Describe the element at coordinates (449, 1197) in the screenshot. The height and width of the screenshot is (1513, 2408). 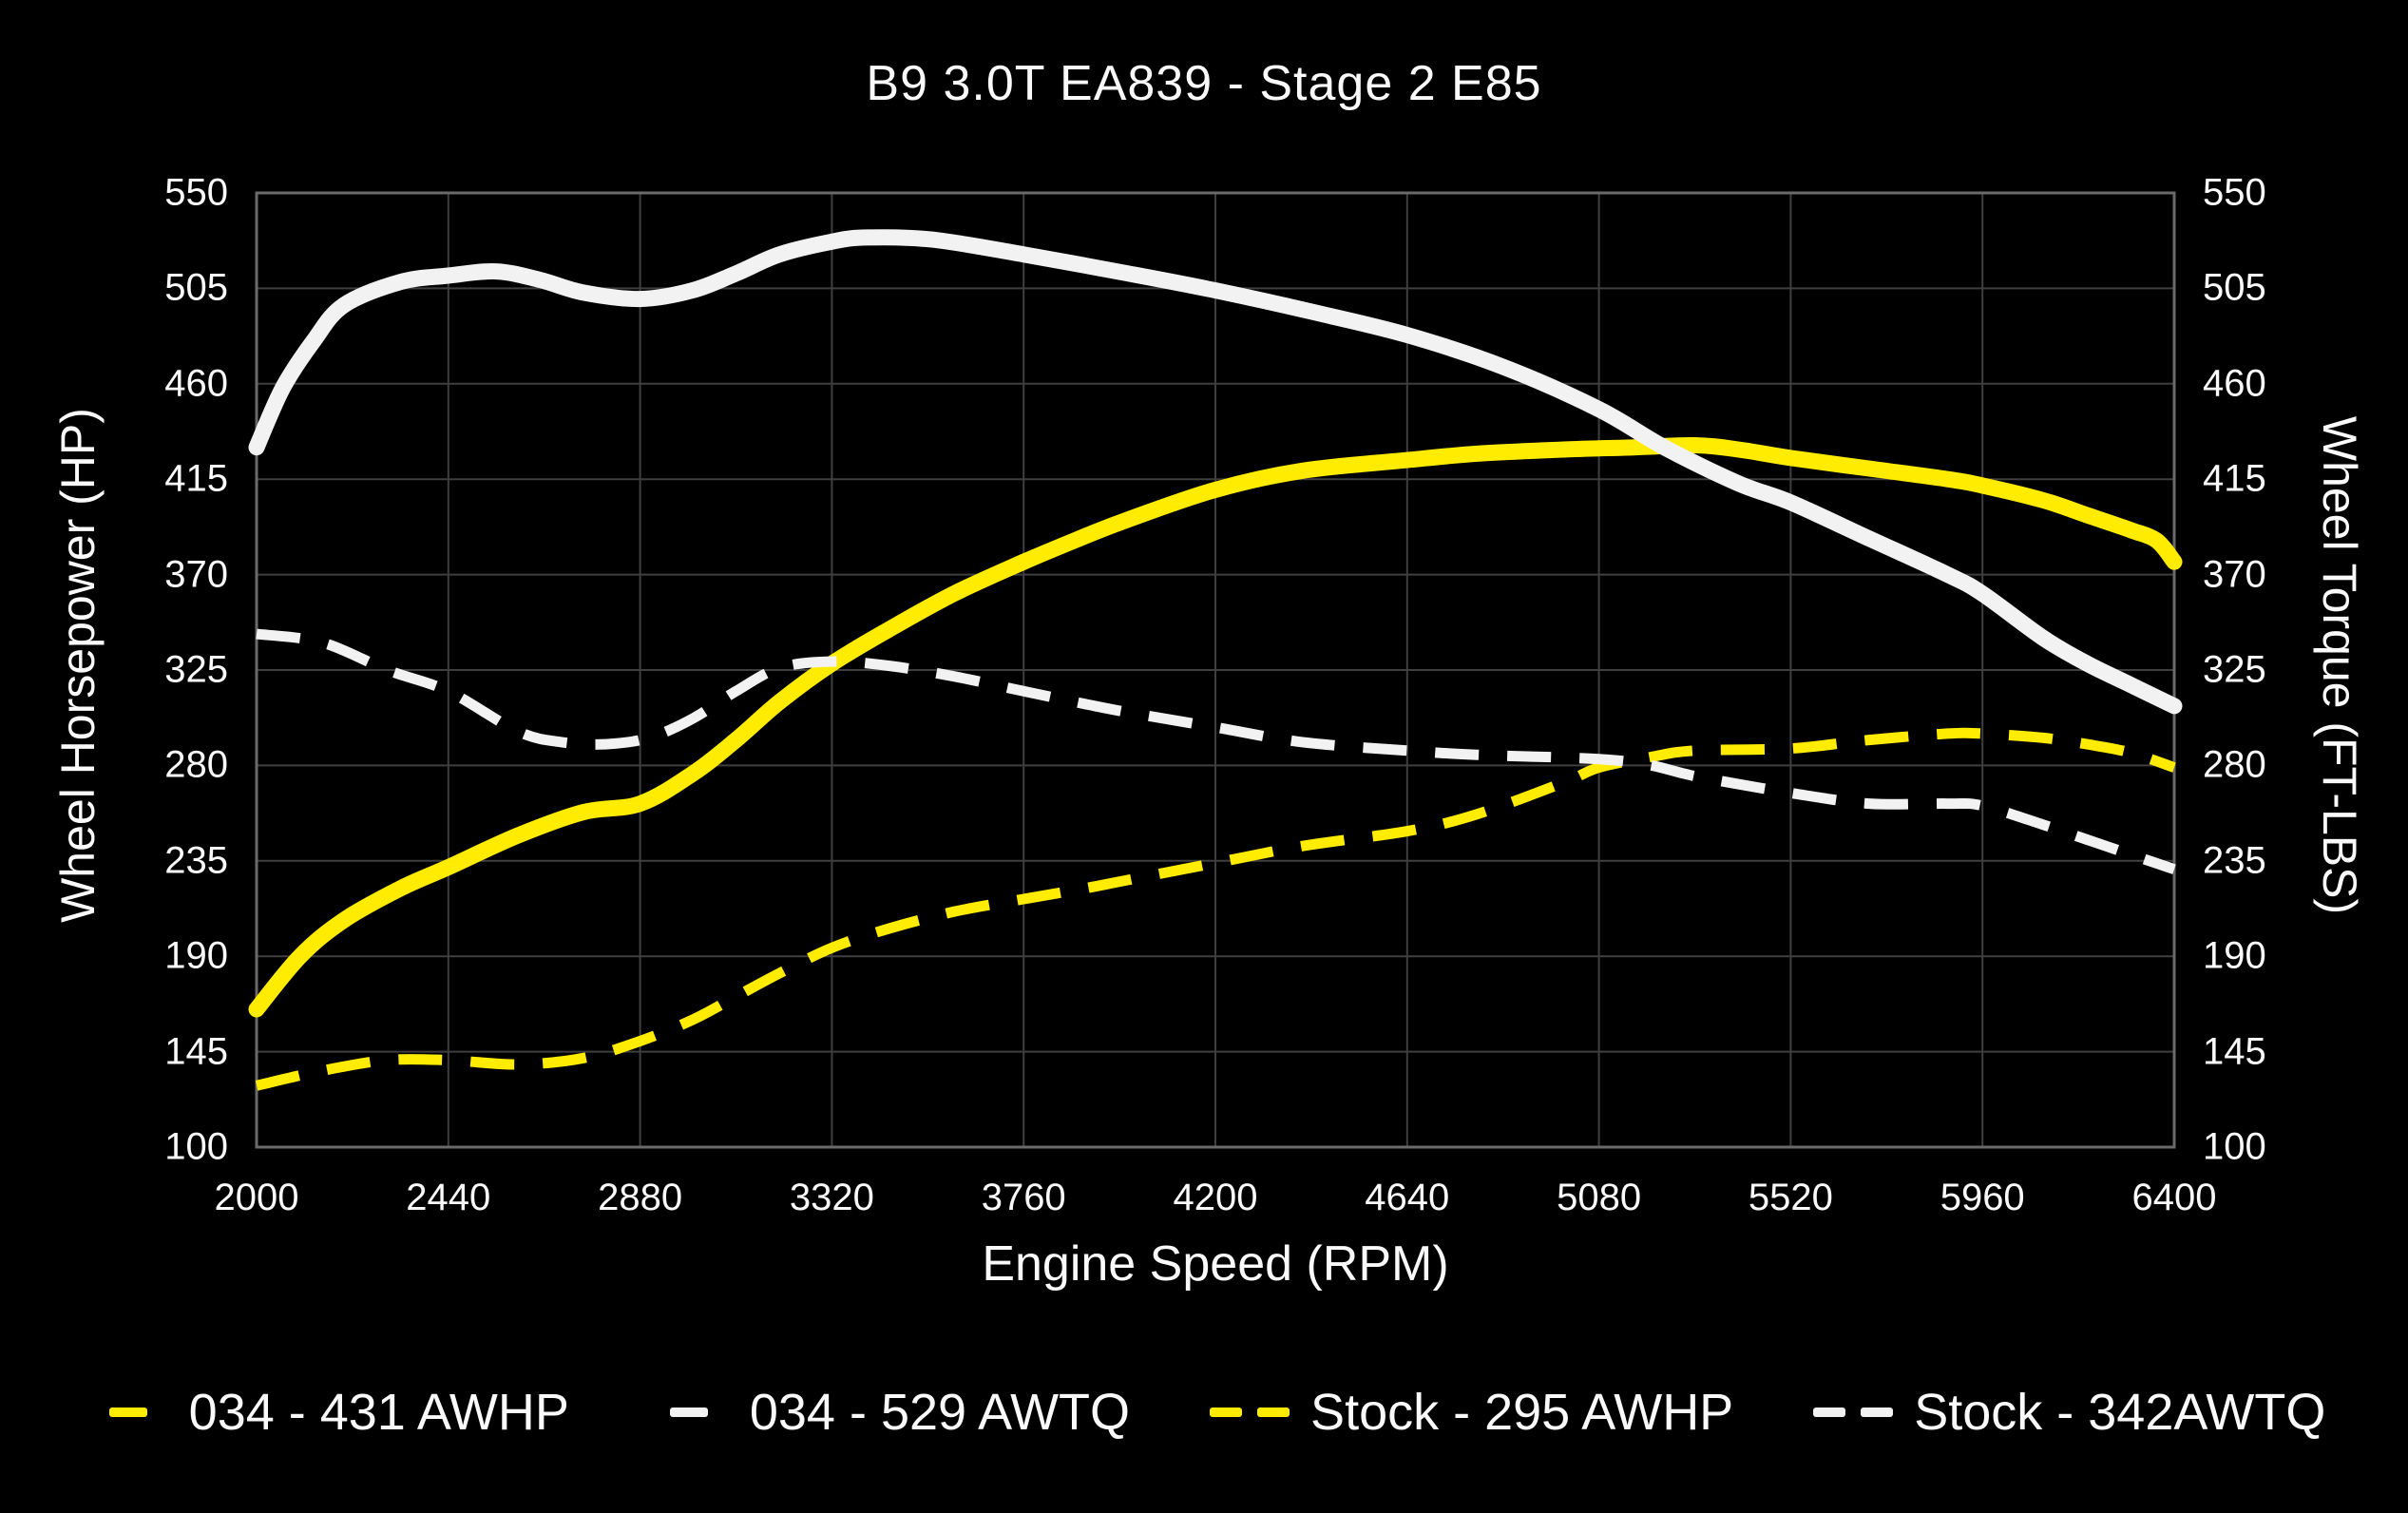
I see `x-tick-label: 2440` at that location.